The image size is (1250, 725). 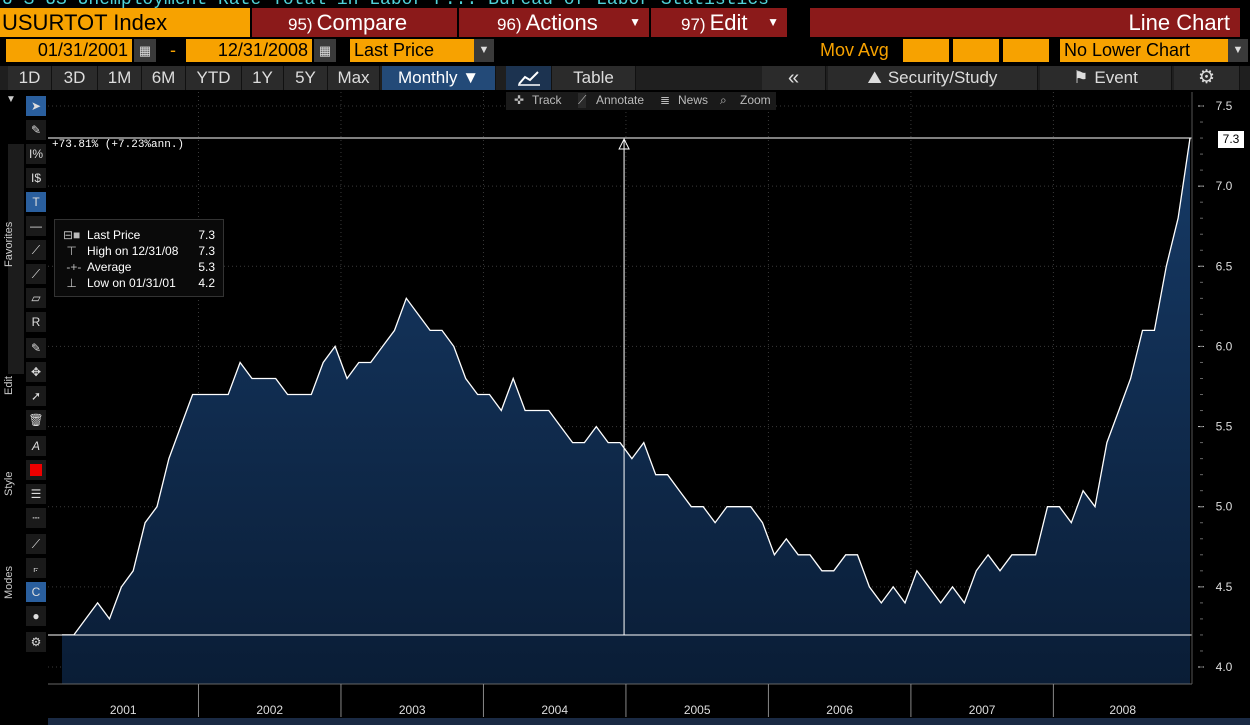 What do you see at coordinates (1207, 78) in the screenshot?
I see `gear-icon: ⚙` at bounding box center [1207, 78].